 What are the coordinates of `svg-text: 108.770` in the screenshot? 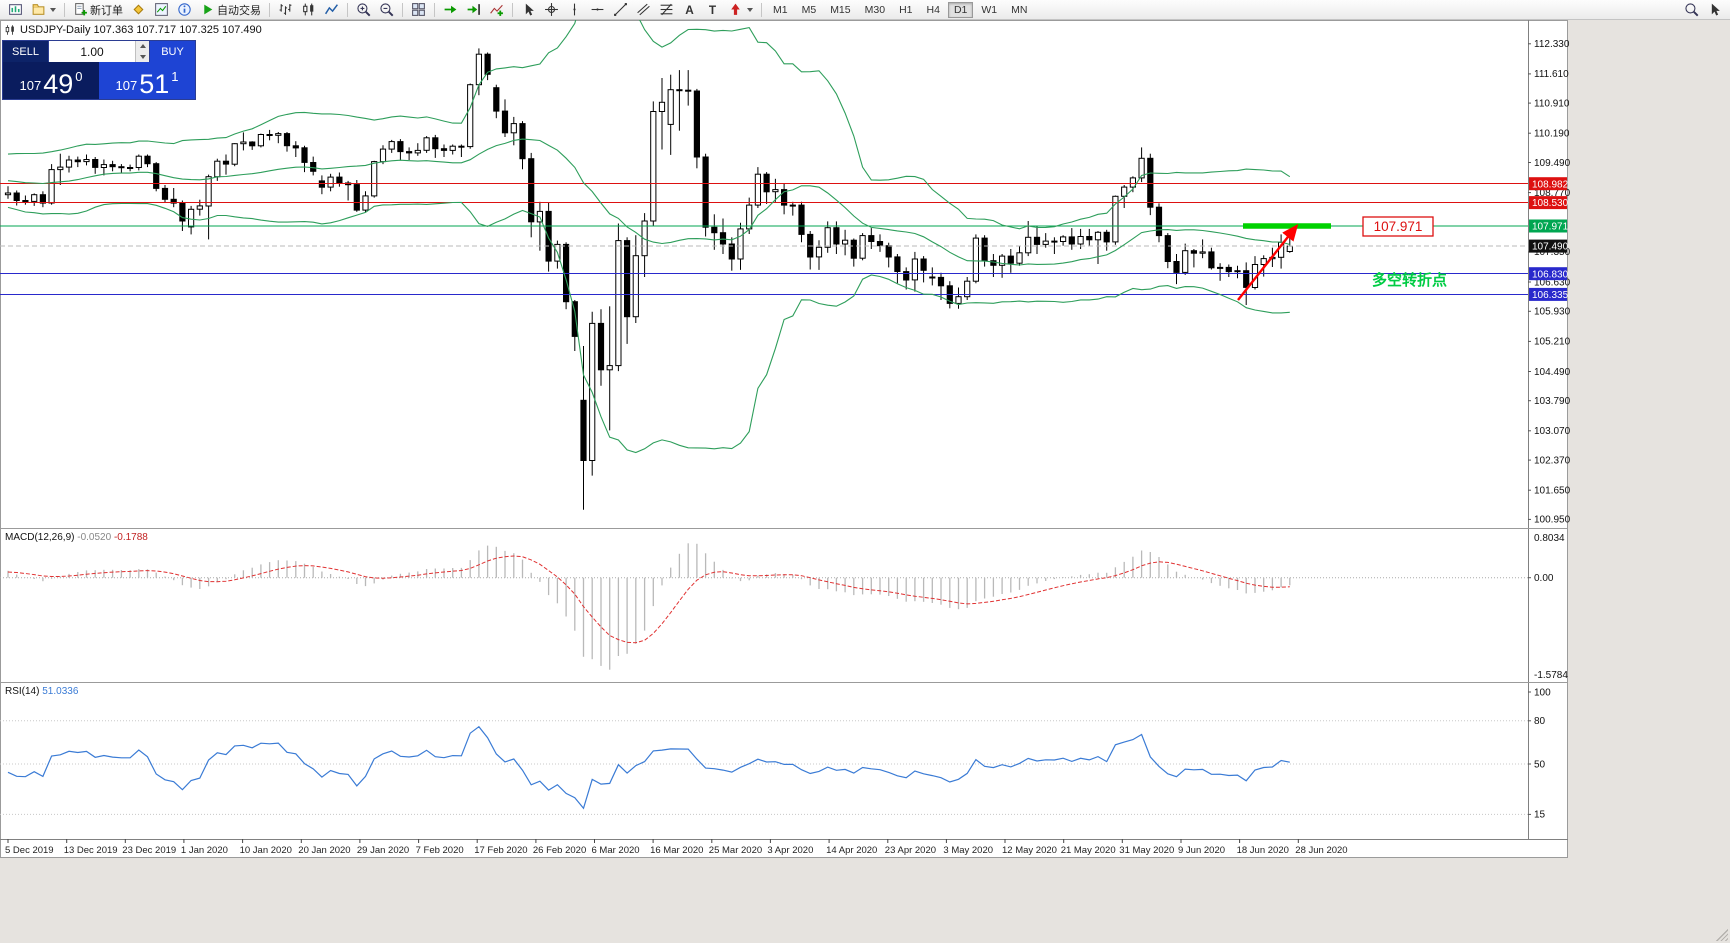 It's located at (1552, 193).